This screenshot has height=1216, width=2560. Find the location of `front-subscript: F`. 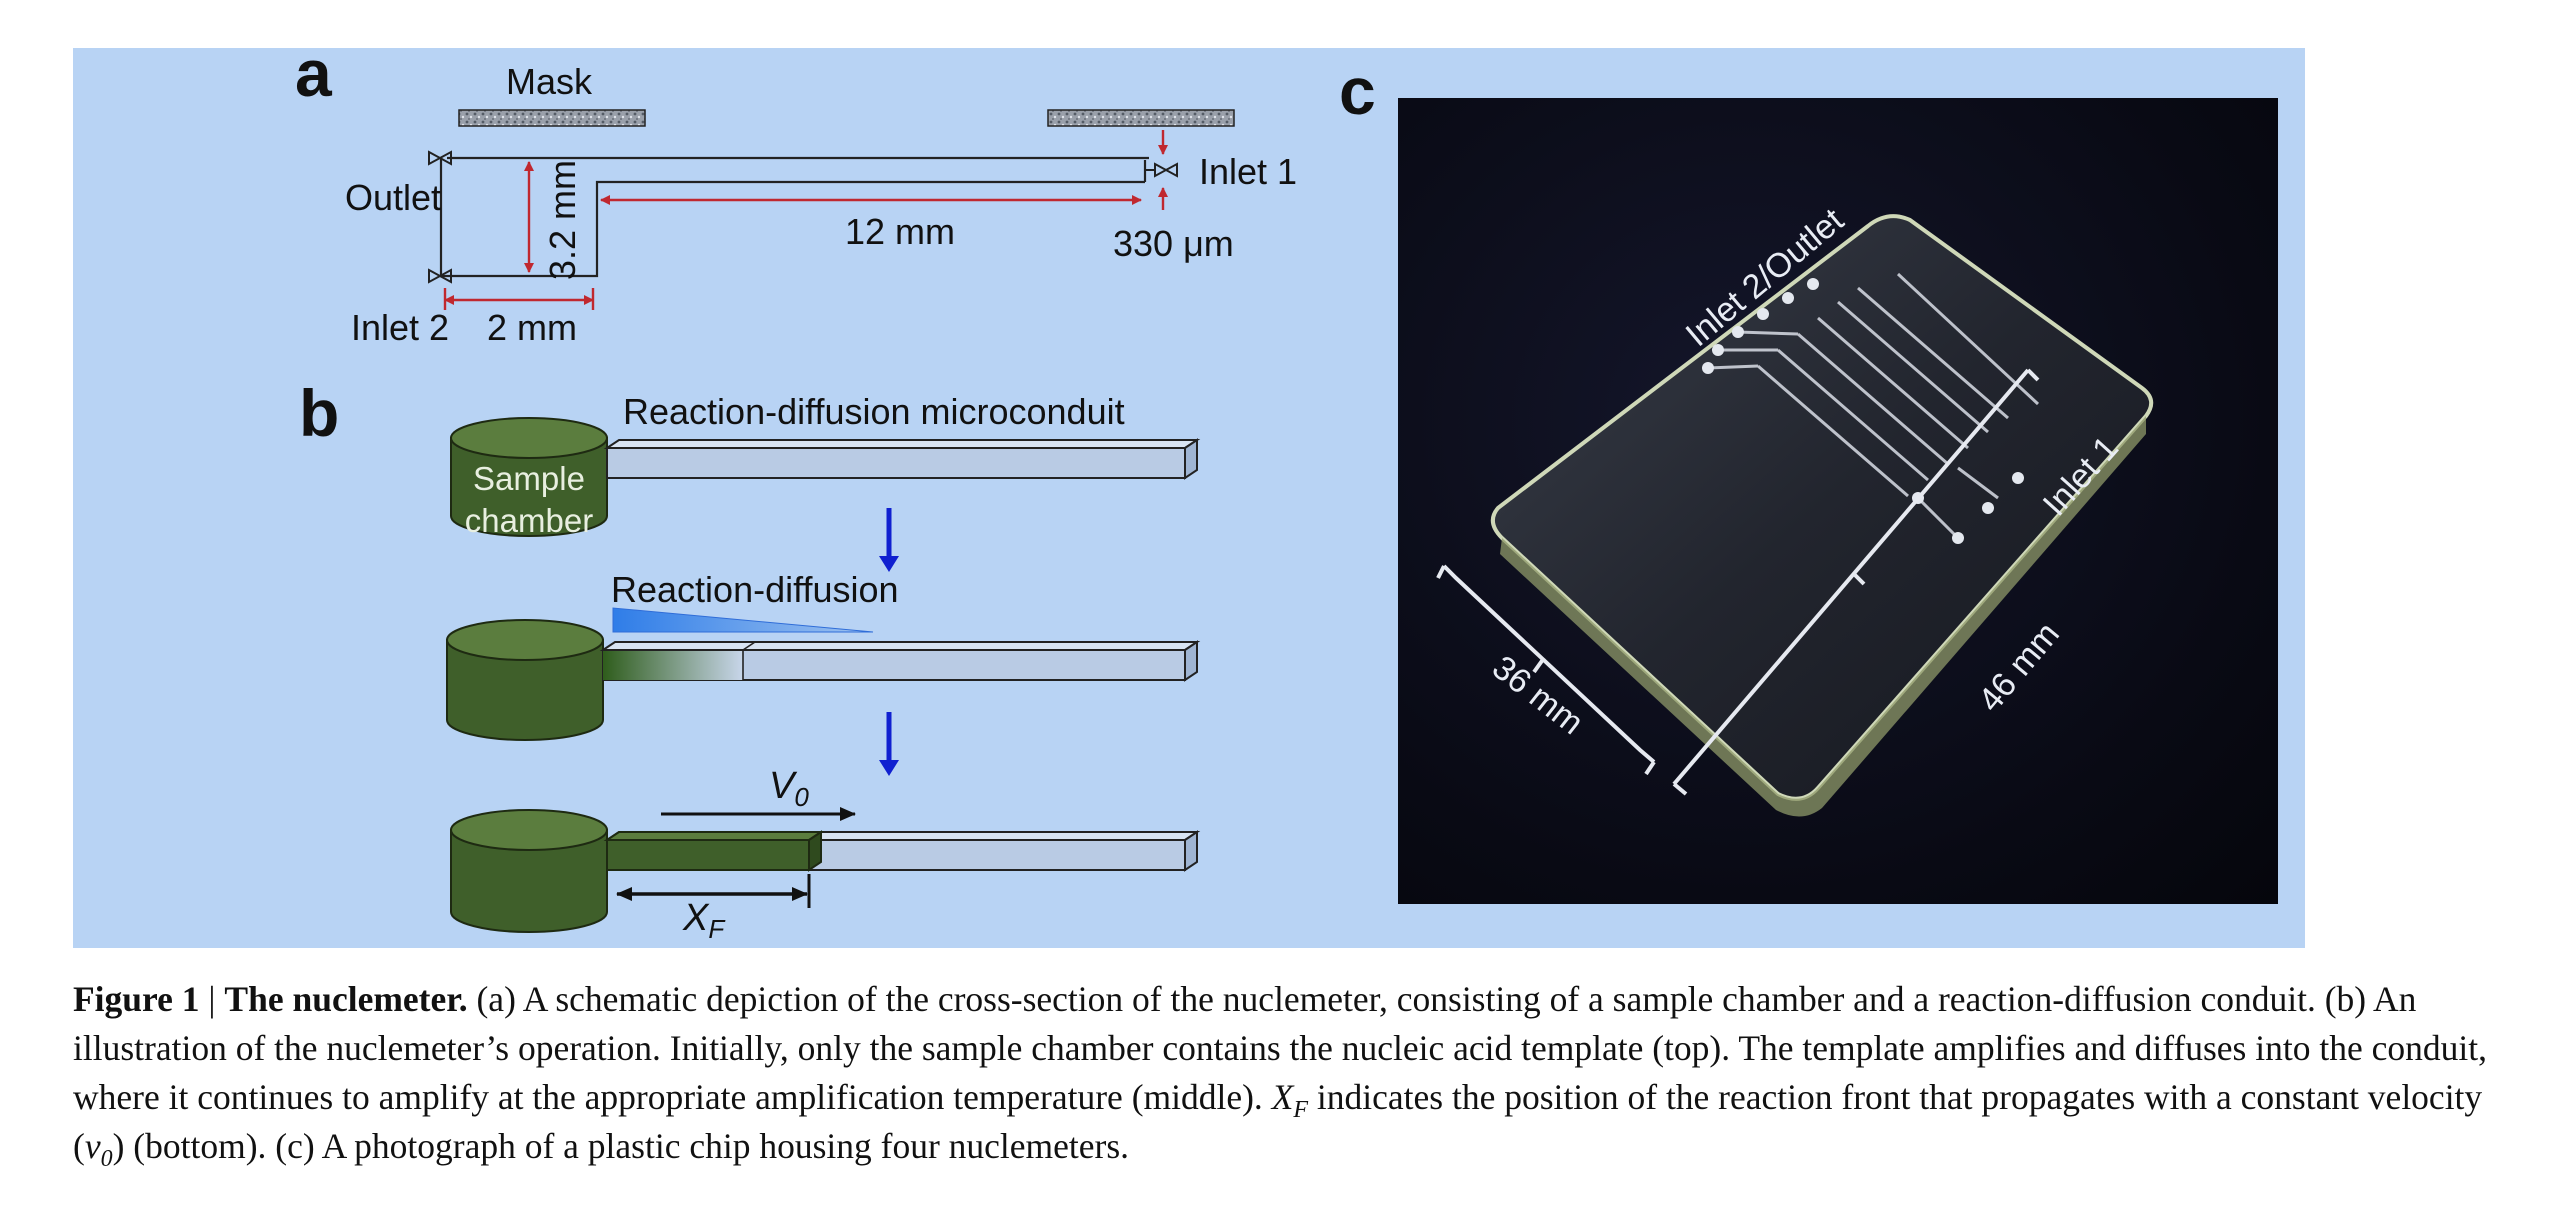

front-subscript: F is located at coordinates (717, 929).